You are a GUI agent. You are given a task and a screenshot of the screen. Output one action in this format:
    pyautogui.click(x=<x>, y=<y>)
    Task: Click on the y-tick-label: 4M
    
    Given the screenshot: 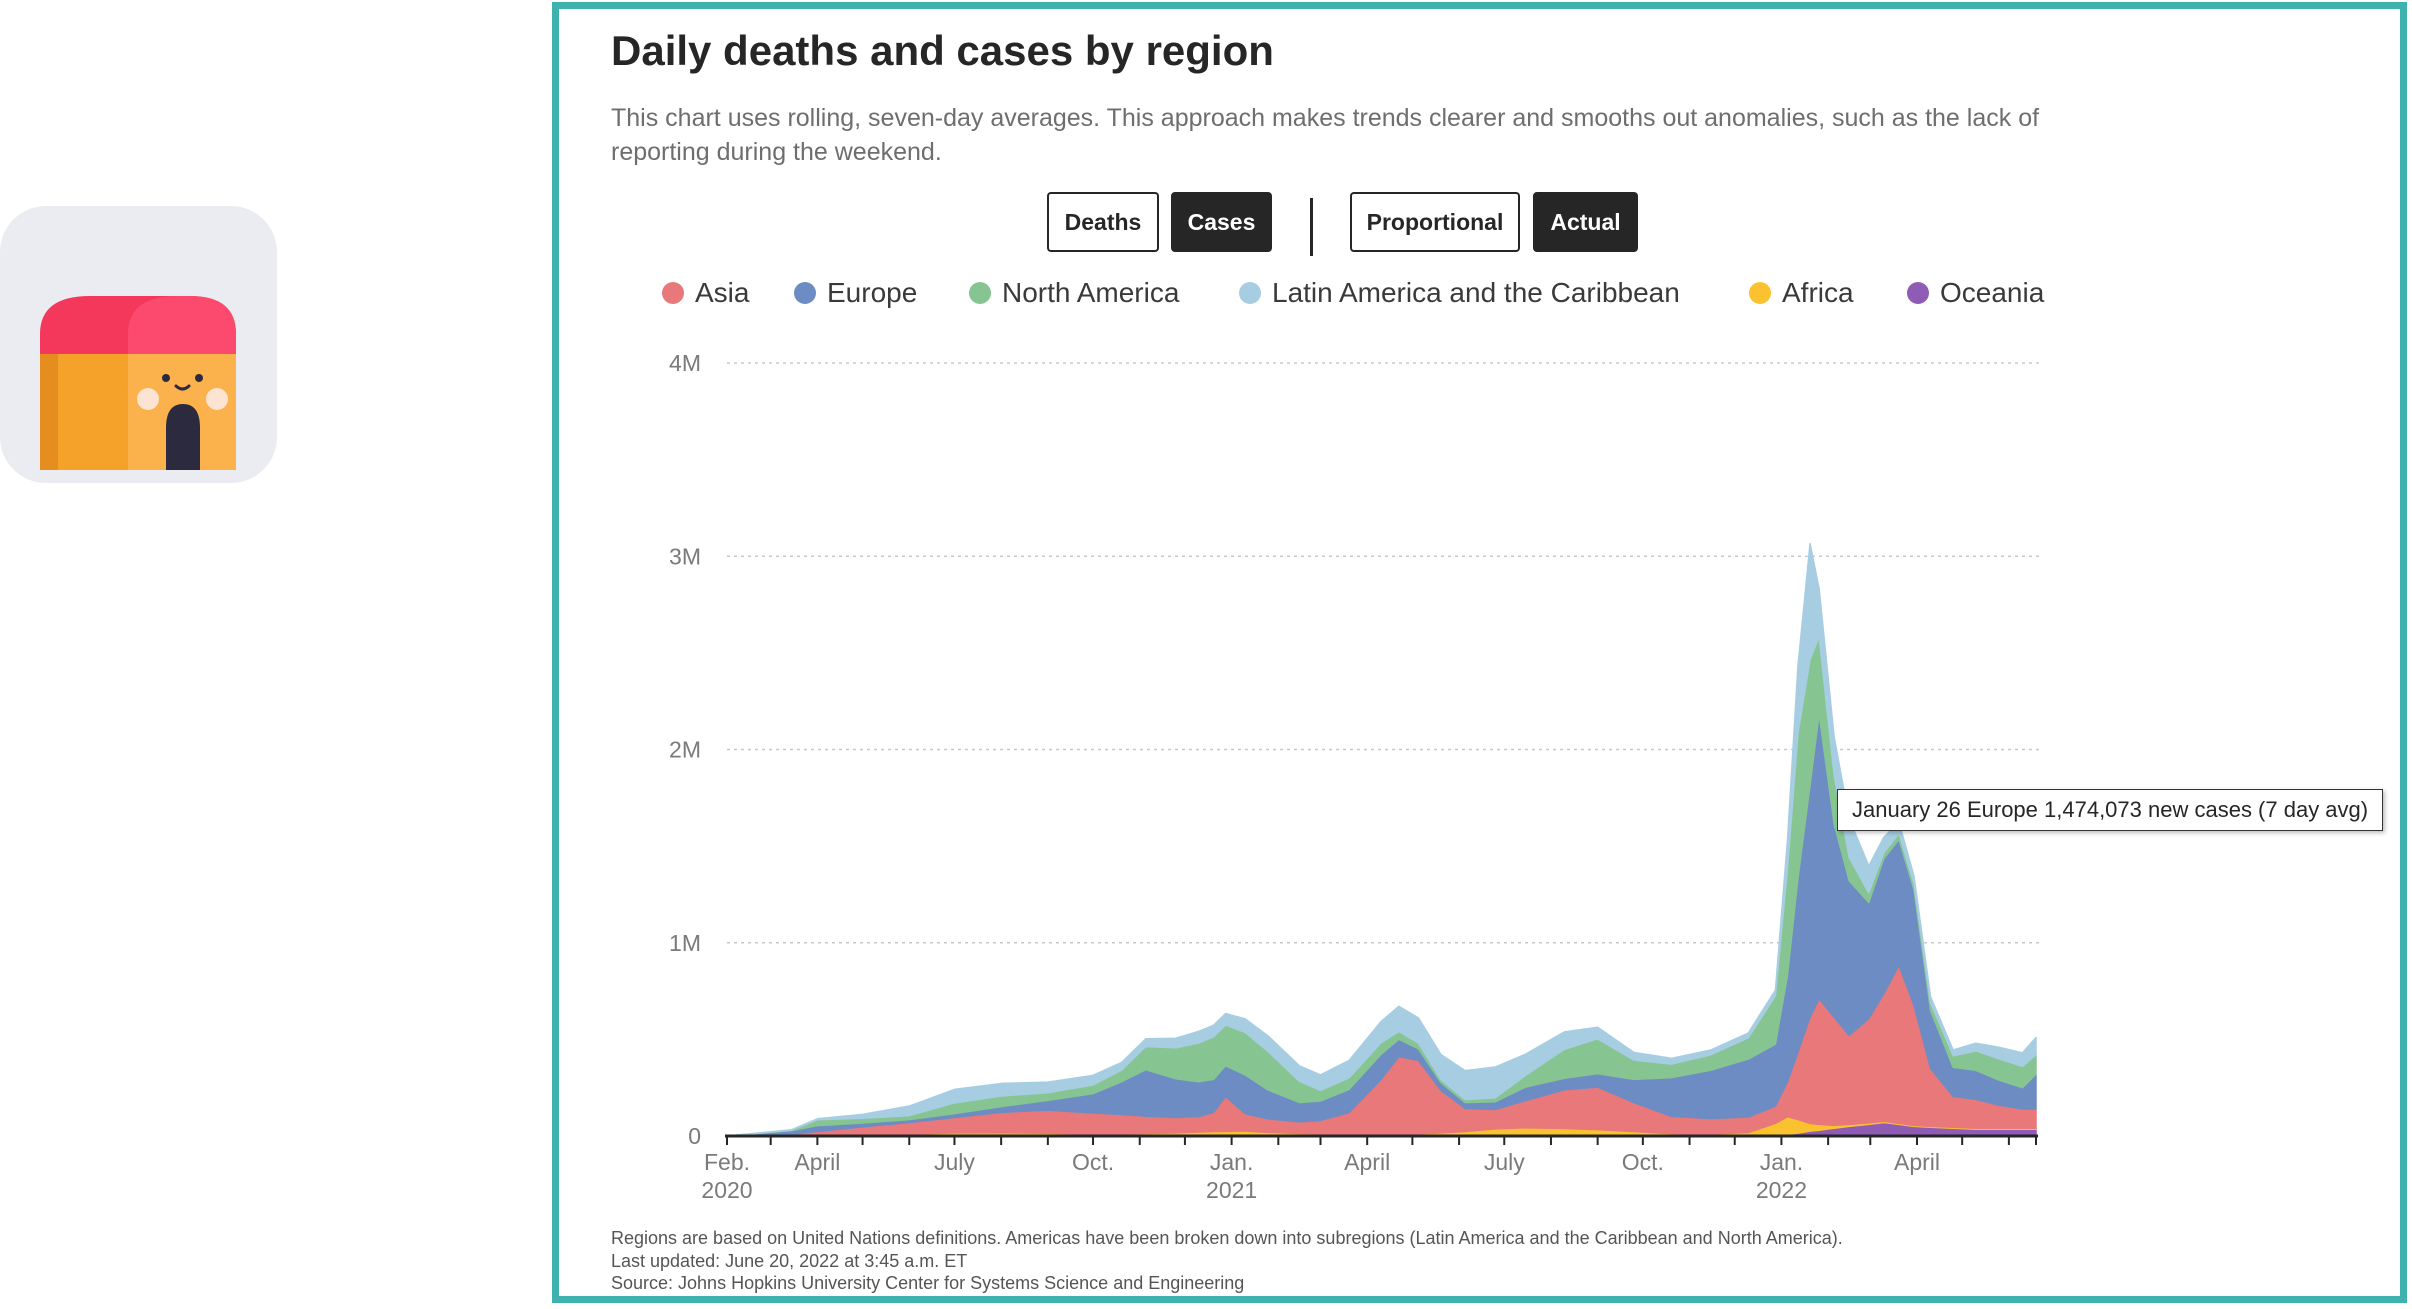 What is the action you would take?
    pyautogui.click(x=685, y=363)
    